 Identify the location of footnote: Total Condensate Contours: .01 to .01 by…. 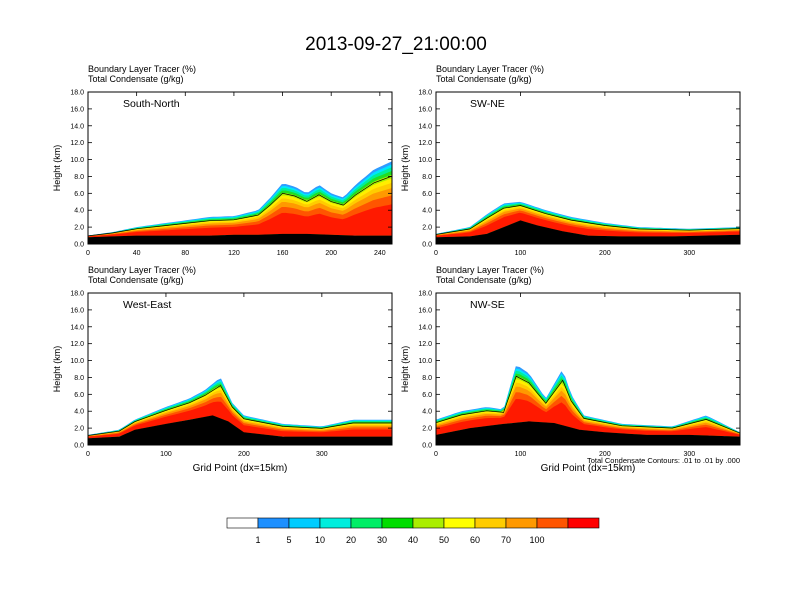
(663, 460).